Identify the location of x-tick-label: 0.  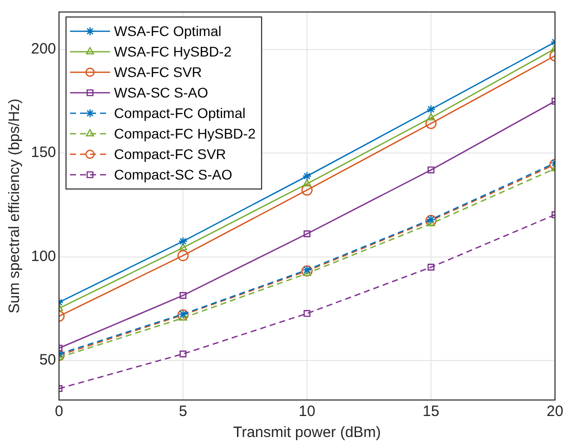
(59, 411).